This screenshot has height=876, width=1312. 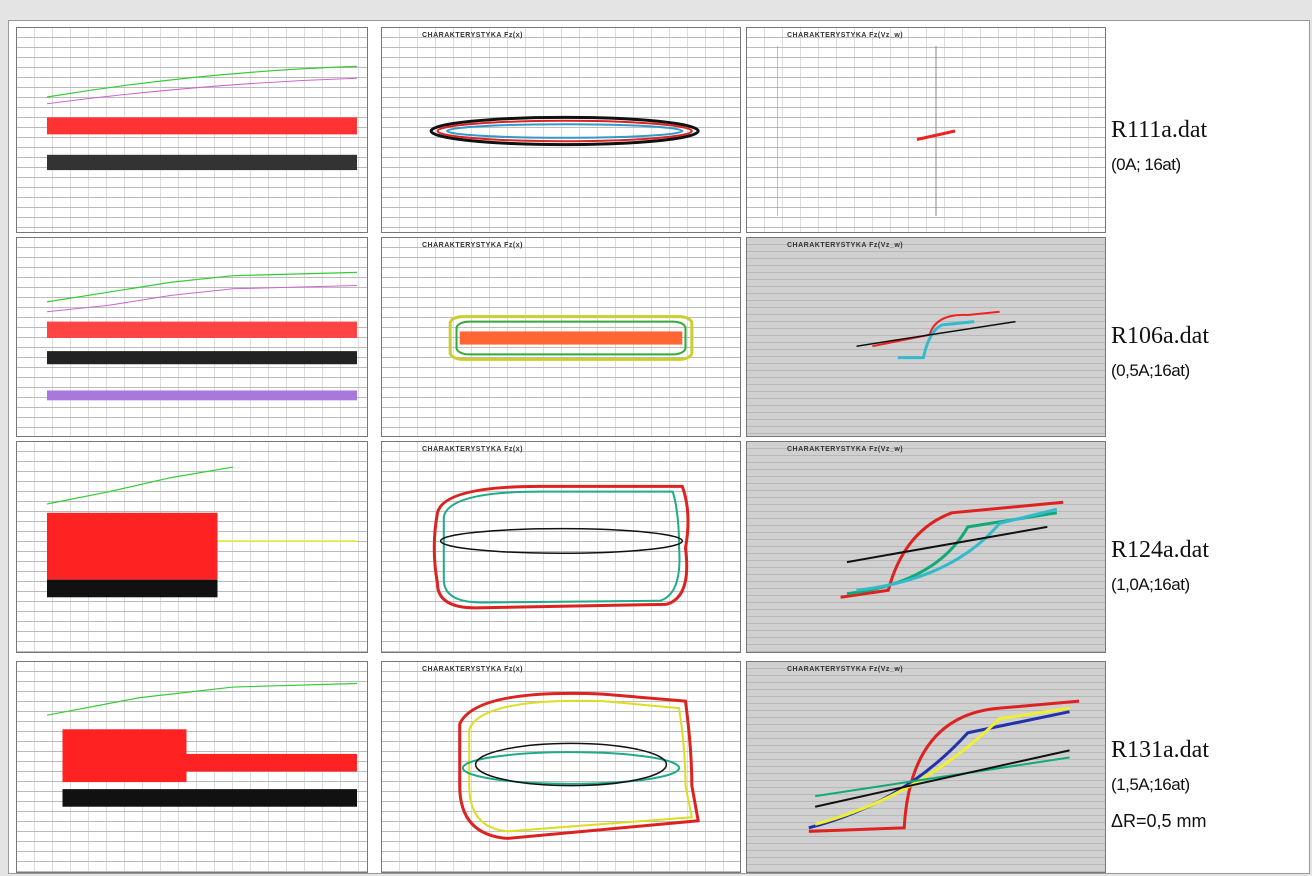 I want to click on file-name: R111a.dat, so click(x=1159, y=130).